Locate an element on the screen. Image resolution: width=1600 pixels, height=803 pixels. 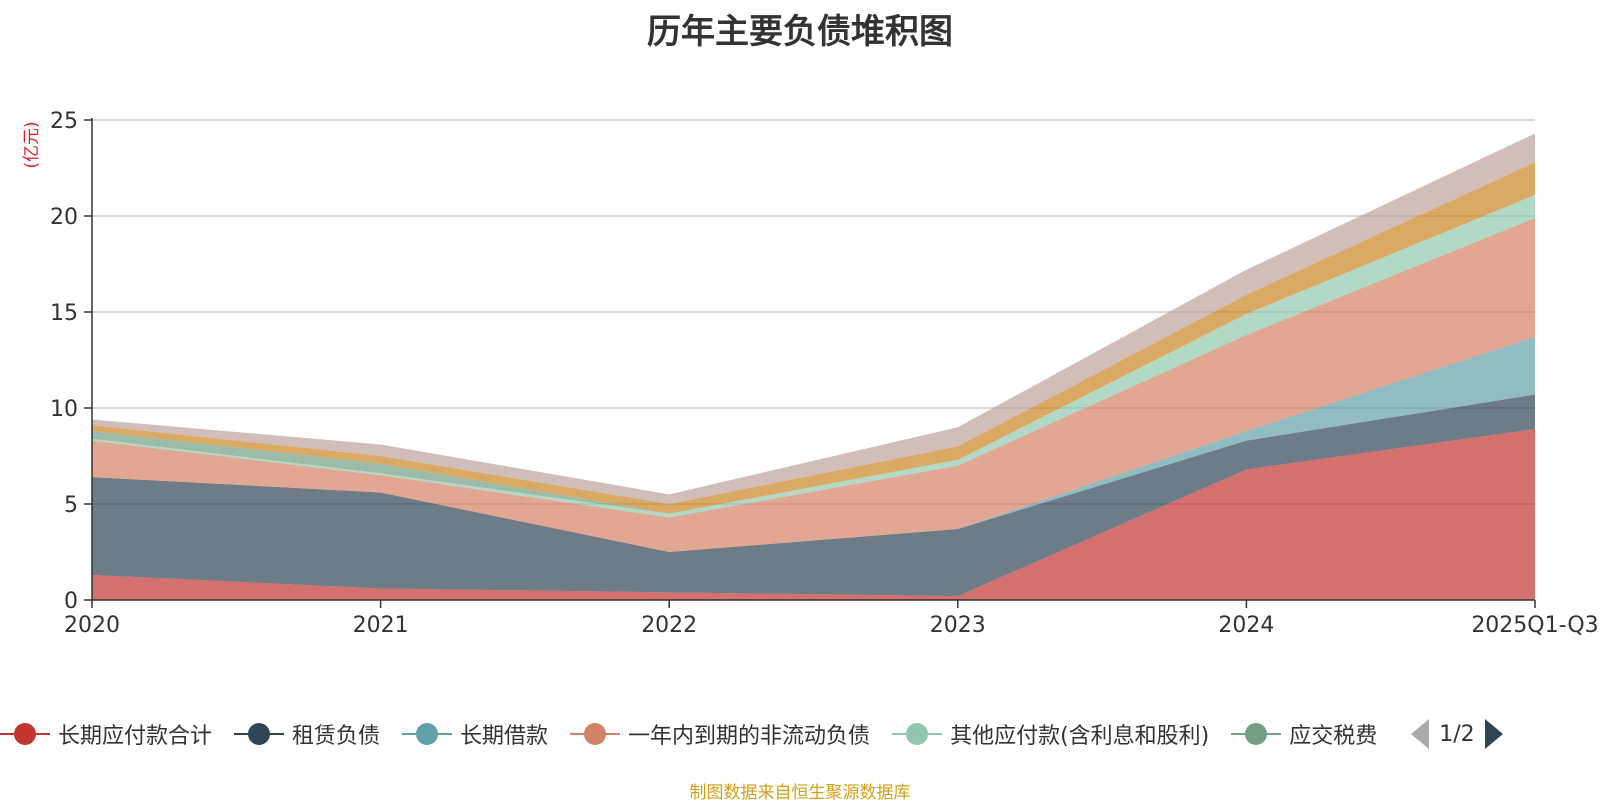
y-tick-label: 5 is located at coordinates (71, 505).